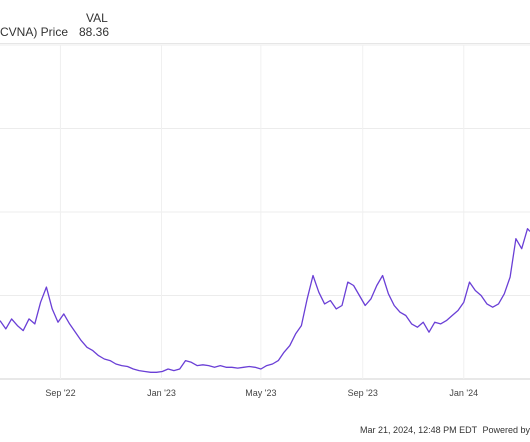 This screenshot has height=442, width=530. What do you see at coordinates (363, 393) in the screenshot?
I see `x-tick-label: Sep '23` at bounding box center [363, 393].